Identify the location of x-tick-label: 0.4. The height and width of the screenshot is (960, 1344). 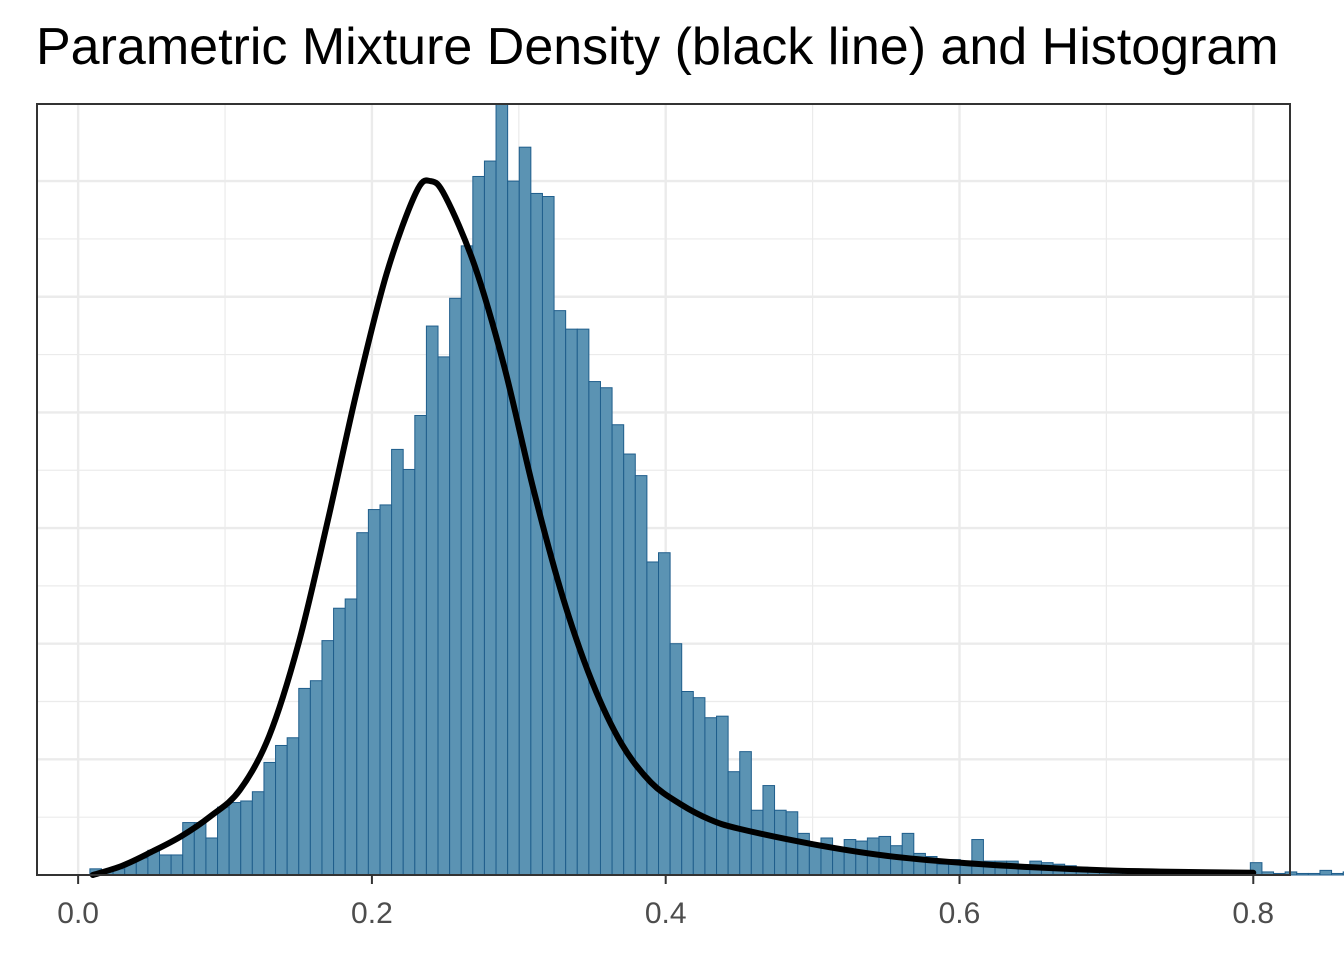
(666, 913).